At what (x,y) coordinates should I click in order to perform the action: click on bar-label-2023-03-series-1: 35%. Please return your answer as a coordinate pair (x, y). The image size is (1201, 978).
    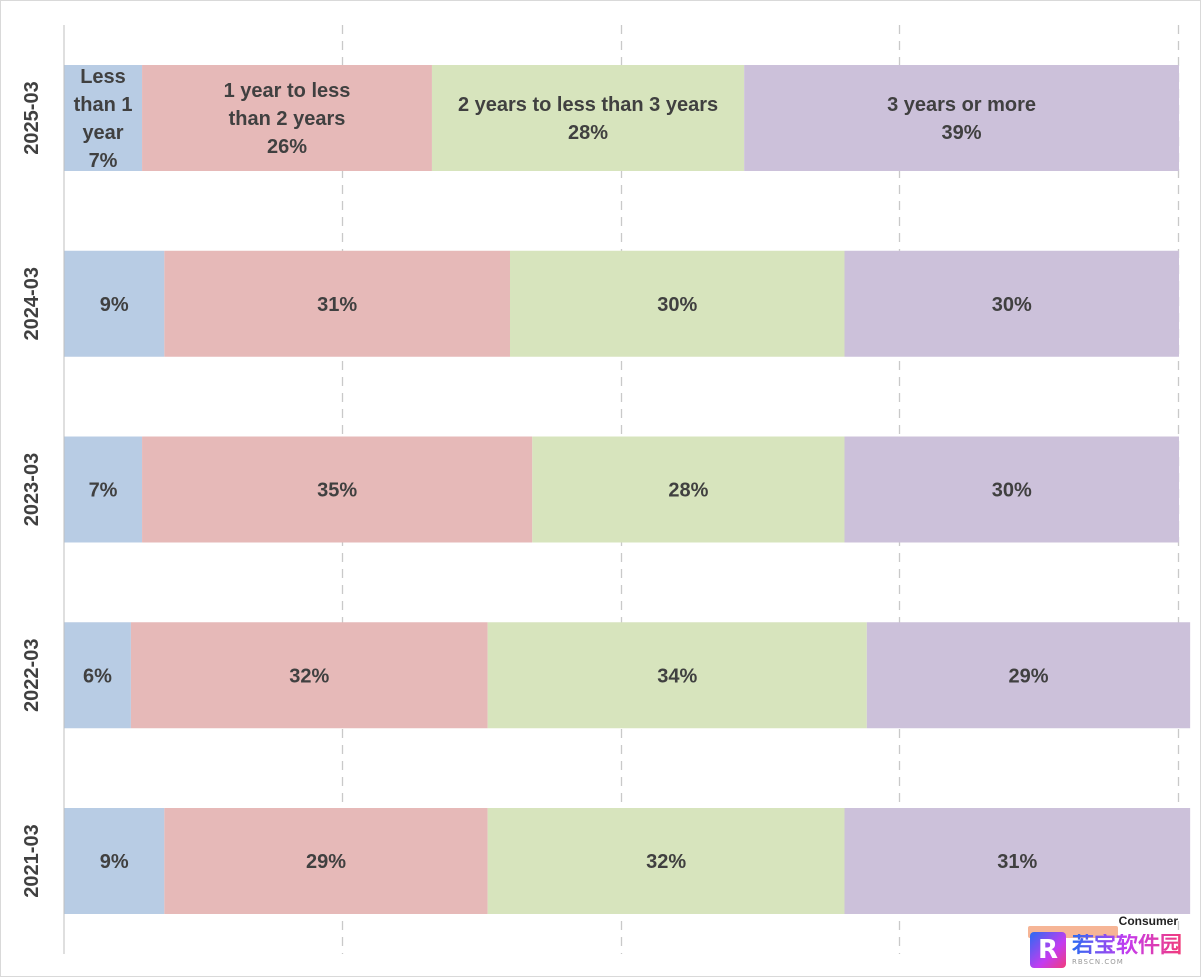
    Looking at the image, I should click on (337, 491).